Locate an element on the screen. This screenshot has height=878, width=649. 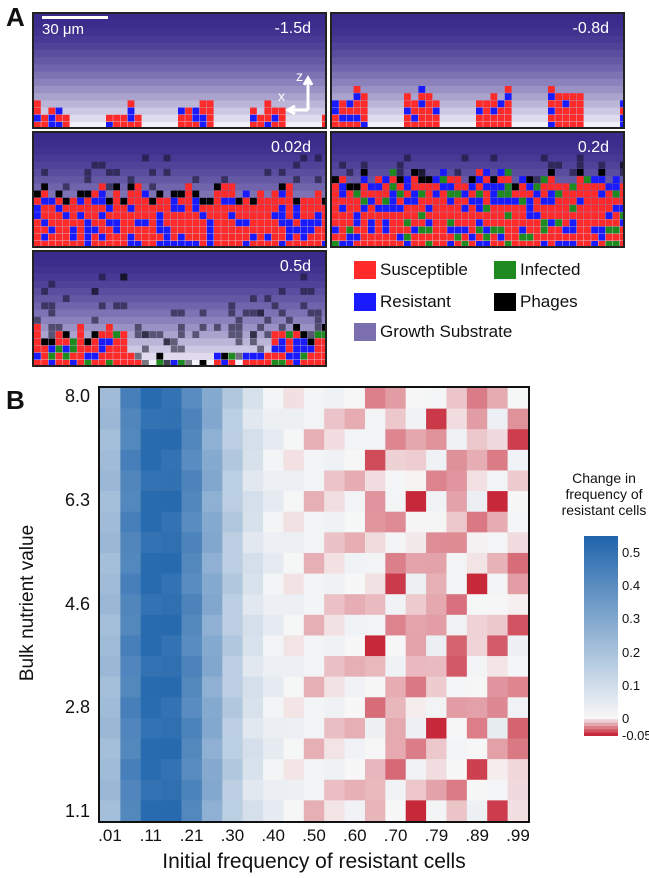
x-tick-label: .99 is located at coordinates (518, 835).